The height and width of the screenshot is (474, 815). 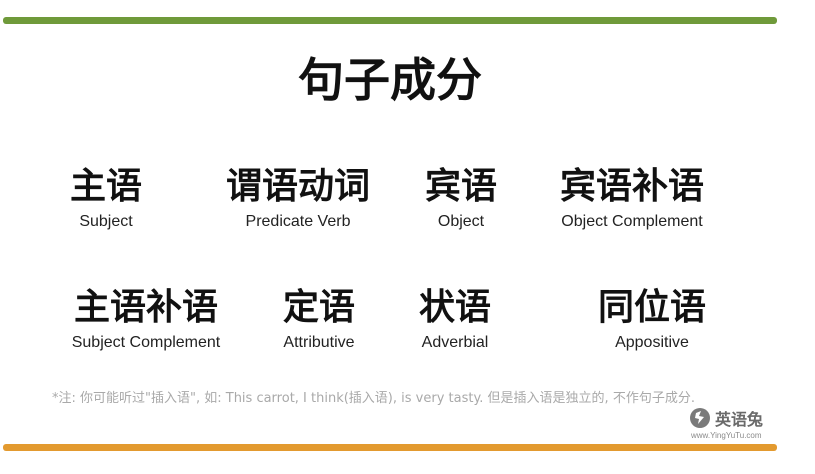 What do you see at coordinates (739, 419) in the screenshot?
I see `brand-name: 英语兔` at bounding box center [739, 419].